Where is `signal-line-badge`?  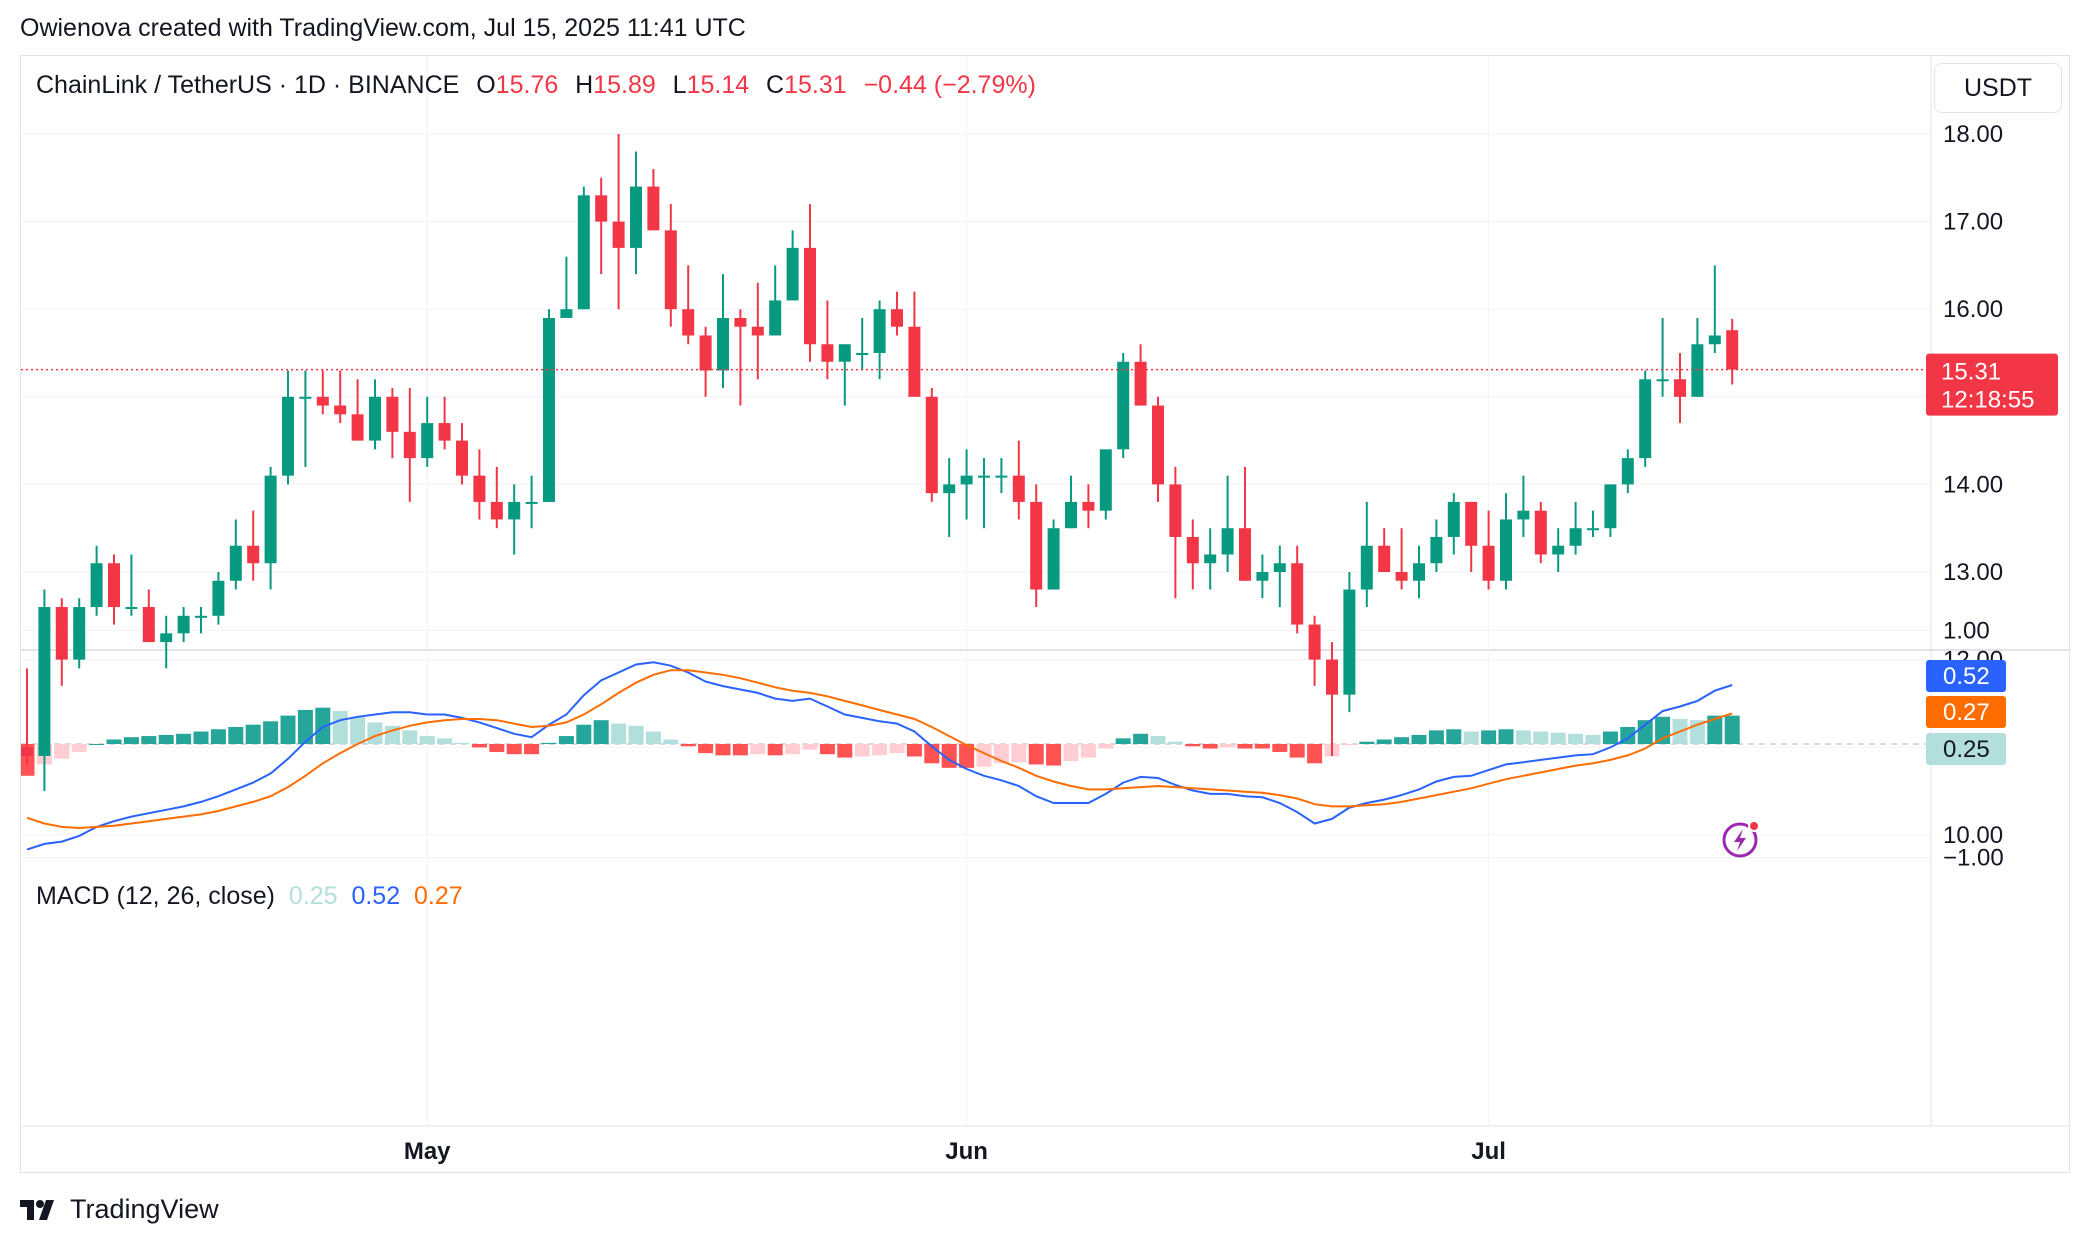 signal-line-badge is located at coordinates (1966, 712).